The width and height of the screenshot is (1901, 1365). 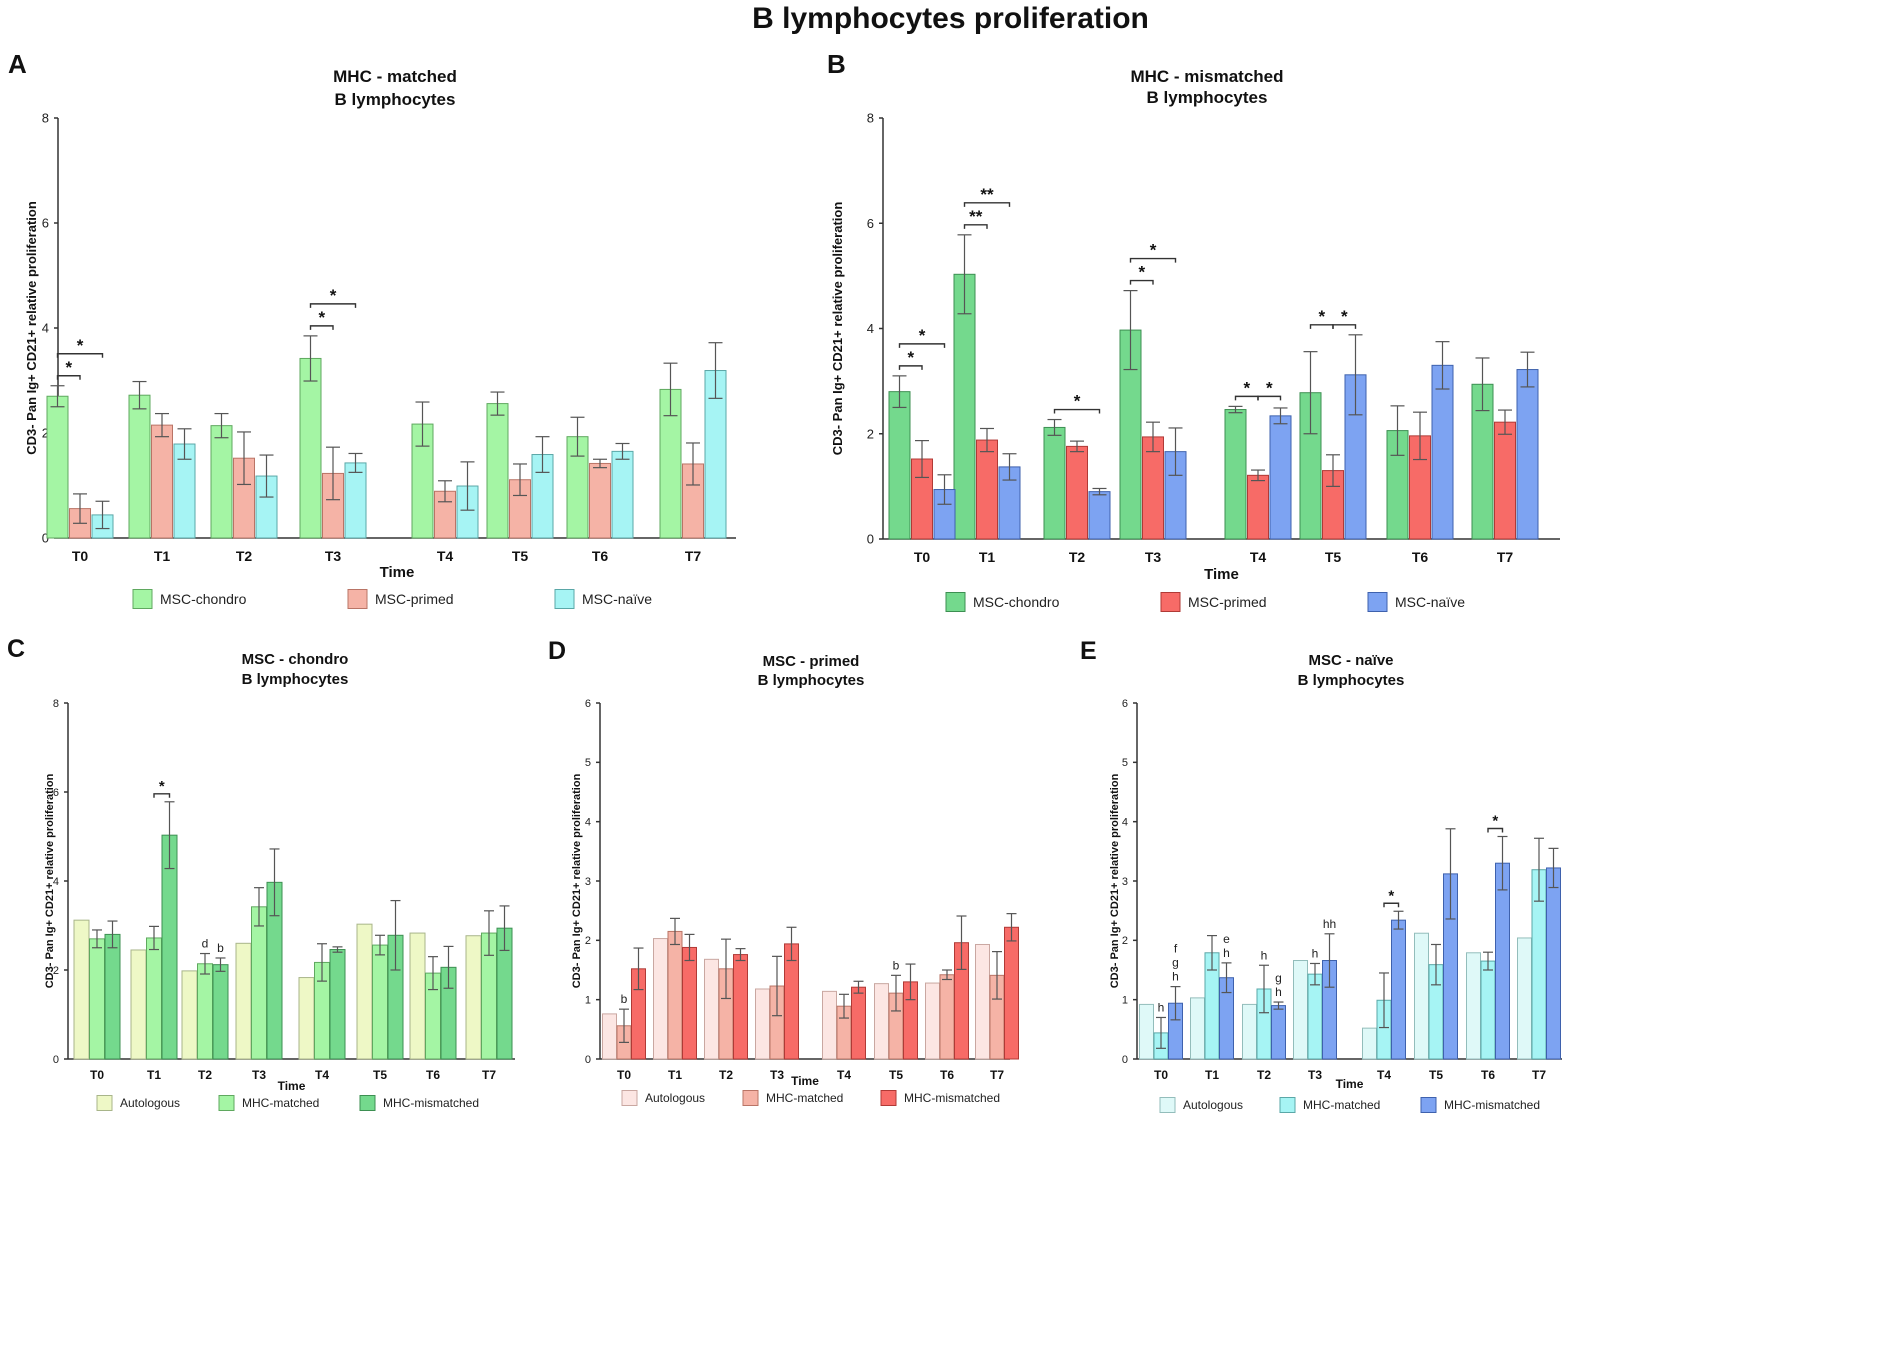 I want to click on letter-annotation: g, so click(x=1278, y=978).